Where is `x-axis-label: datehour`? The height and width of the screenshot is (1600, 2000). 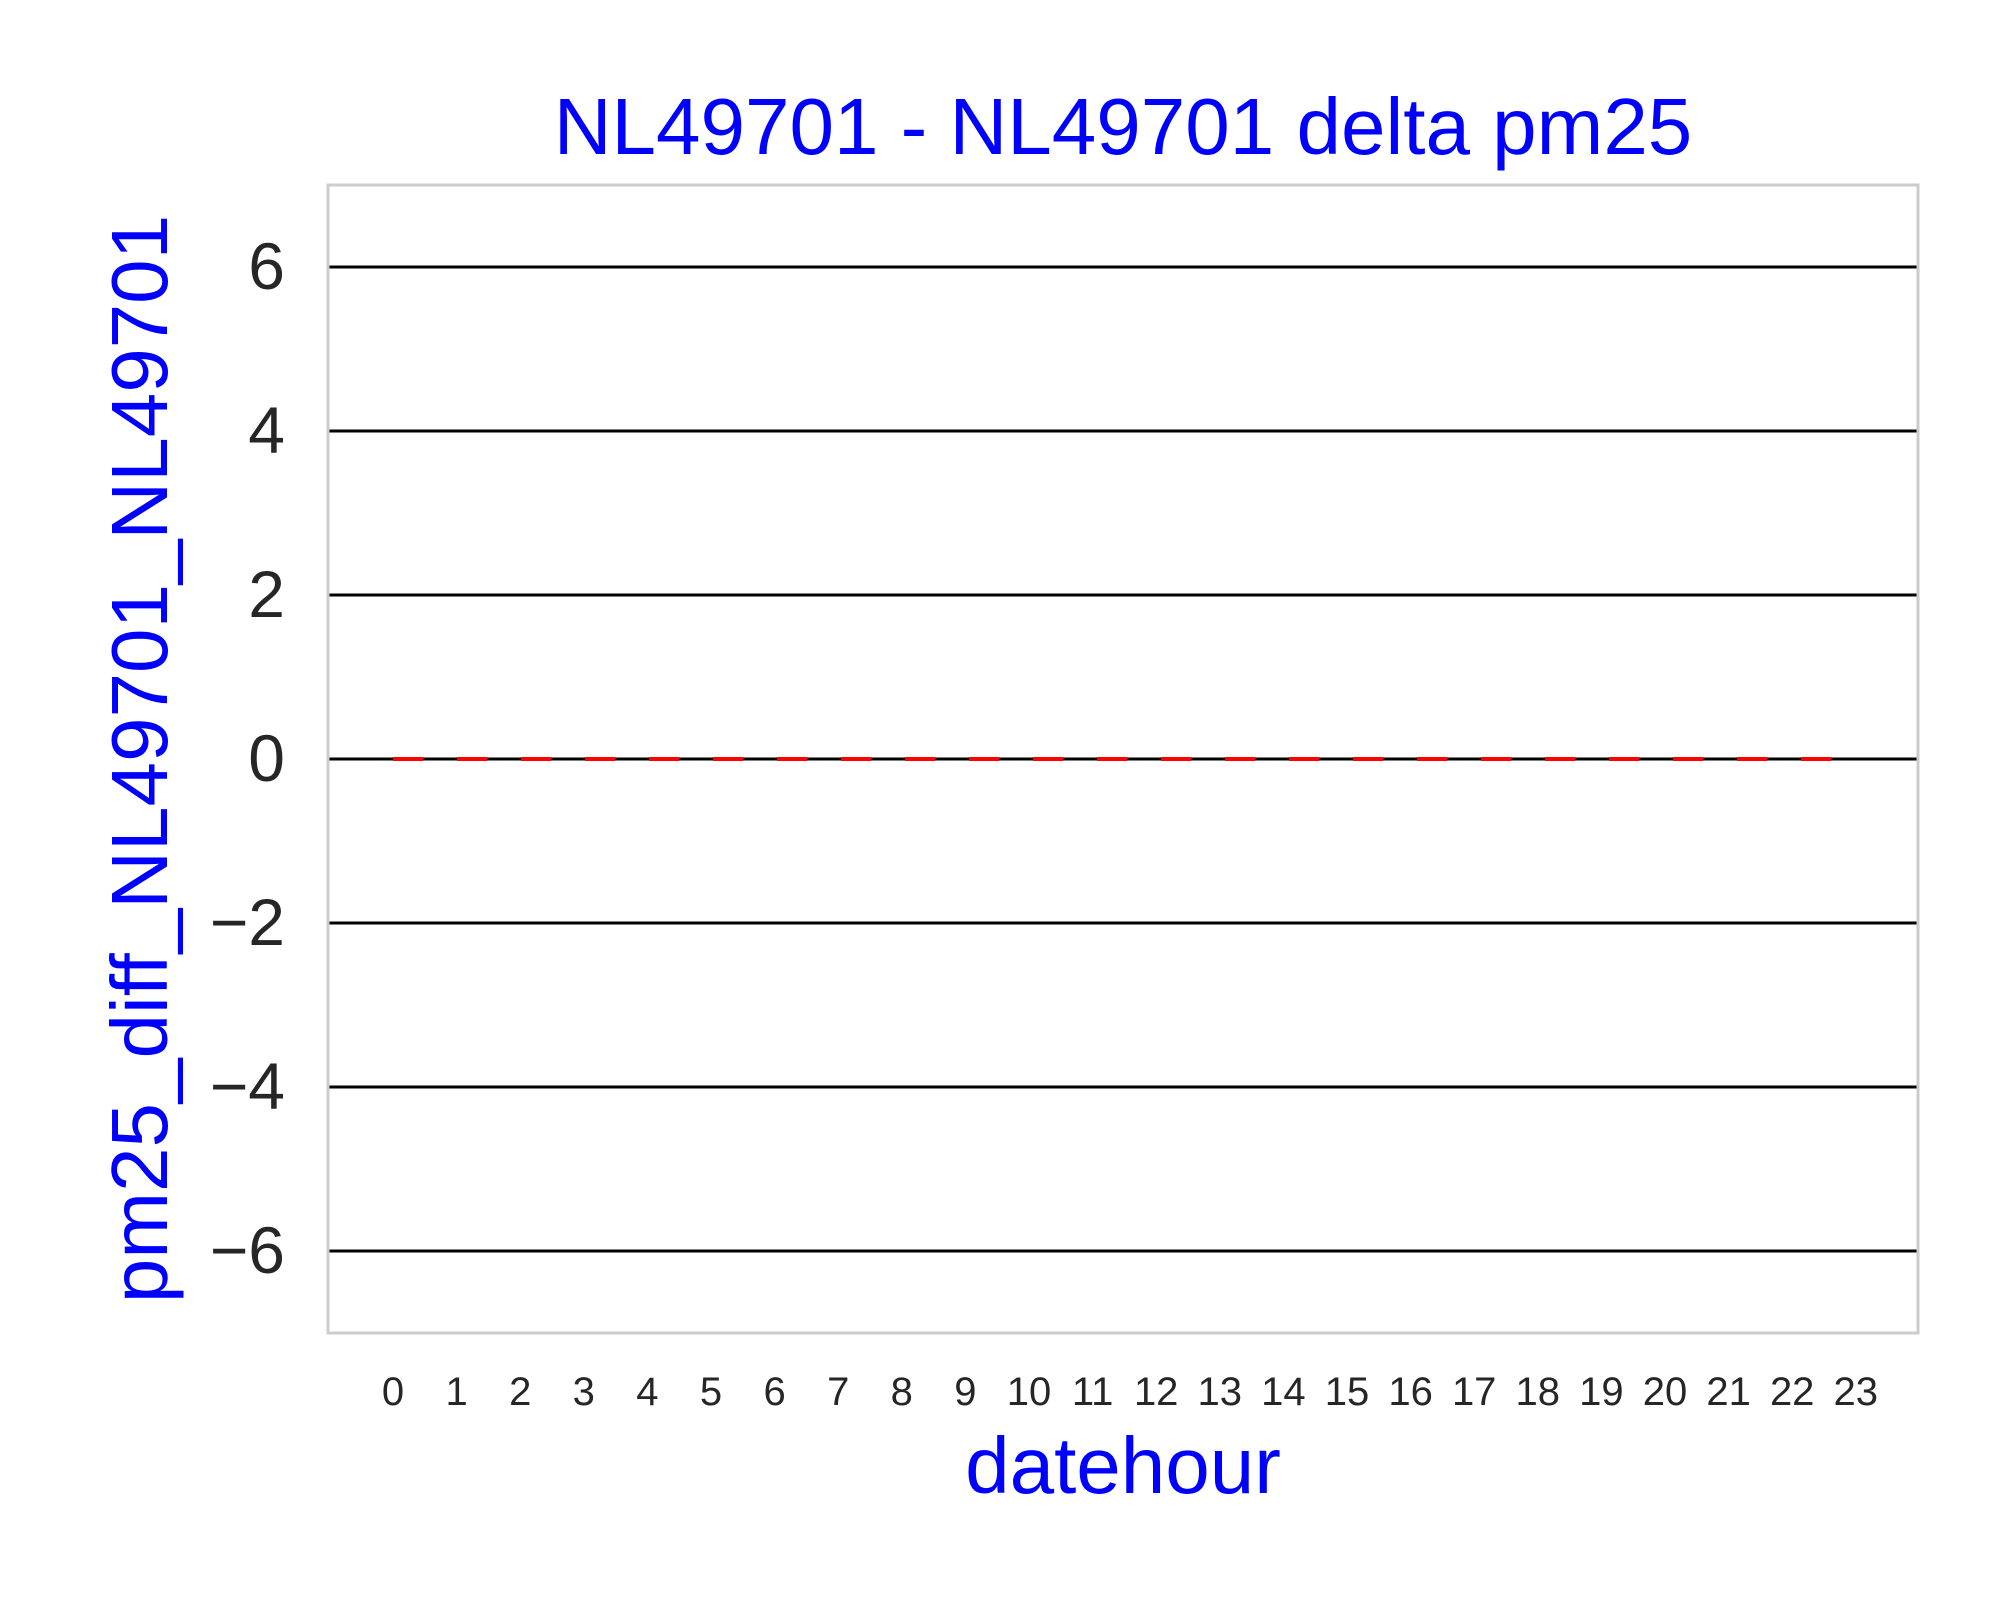
x-axis-label: datehour is located at coordinates (1123, 1465).